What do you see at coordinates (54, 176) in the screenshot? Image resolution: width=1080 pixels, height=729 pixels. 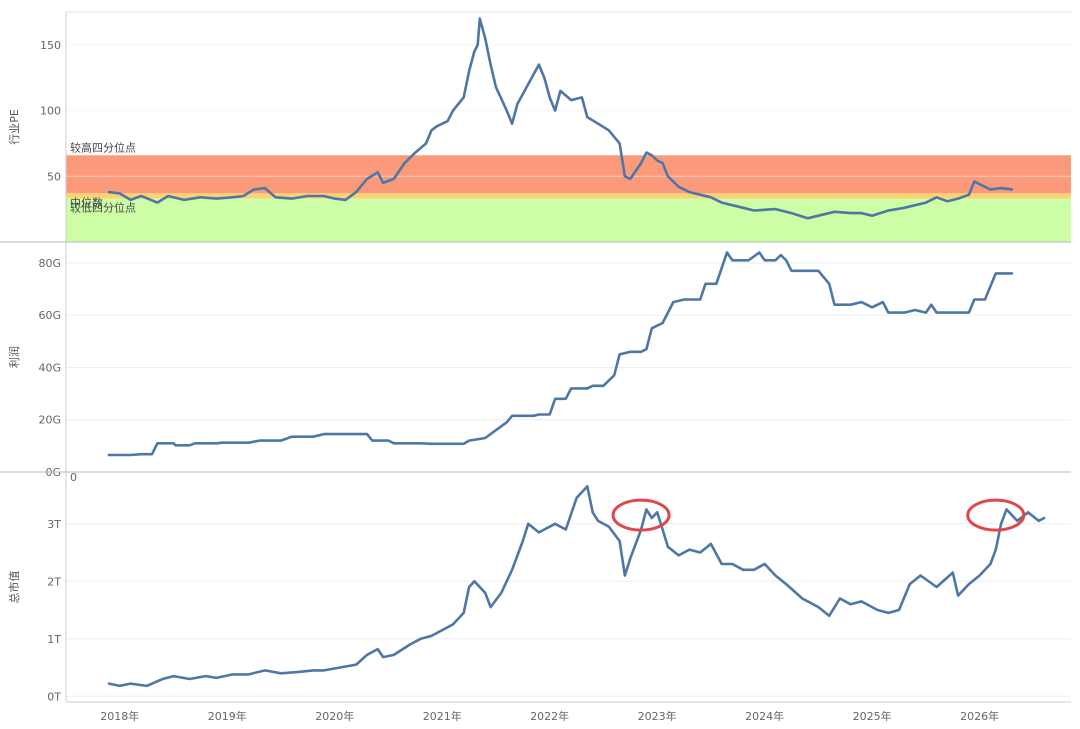 I see `y-tick-label: 50` at bounding box center [54, 176].